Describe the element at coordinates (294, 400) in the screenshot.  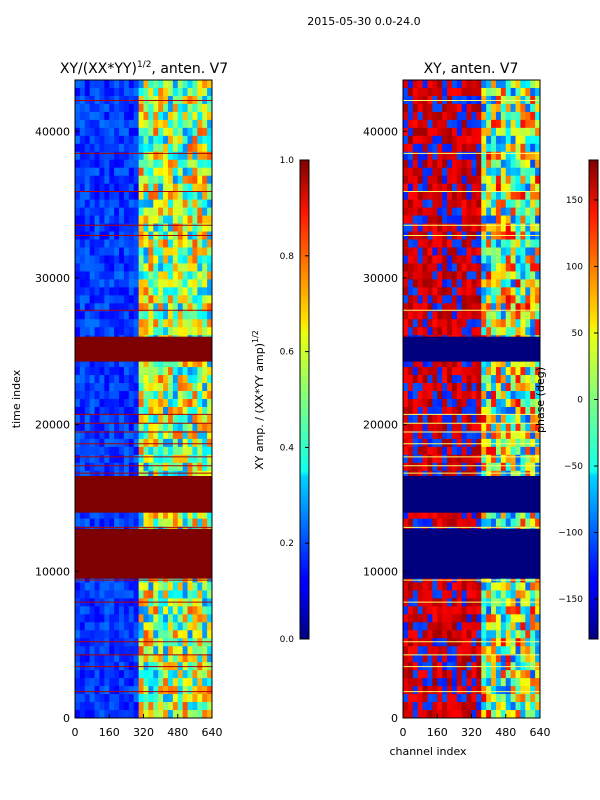
I see `amp-colorbar-ticks: 0.00.20.40.60.81.0` at that location.